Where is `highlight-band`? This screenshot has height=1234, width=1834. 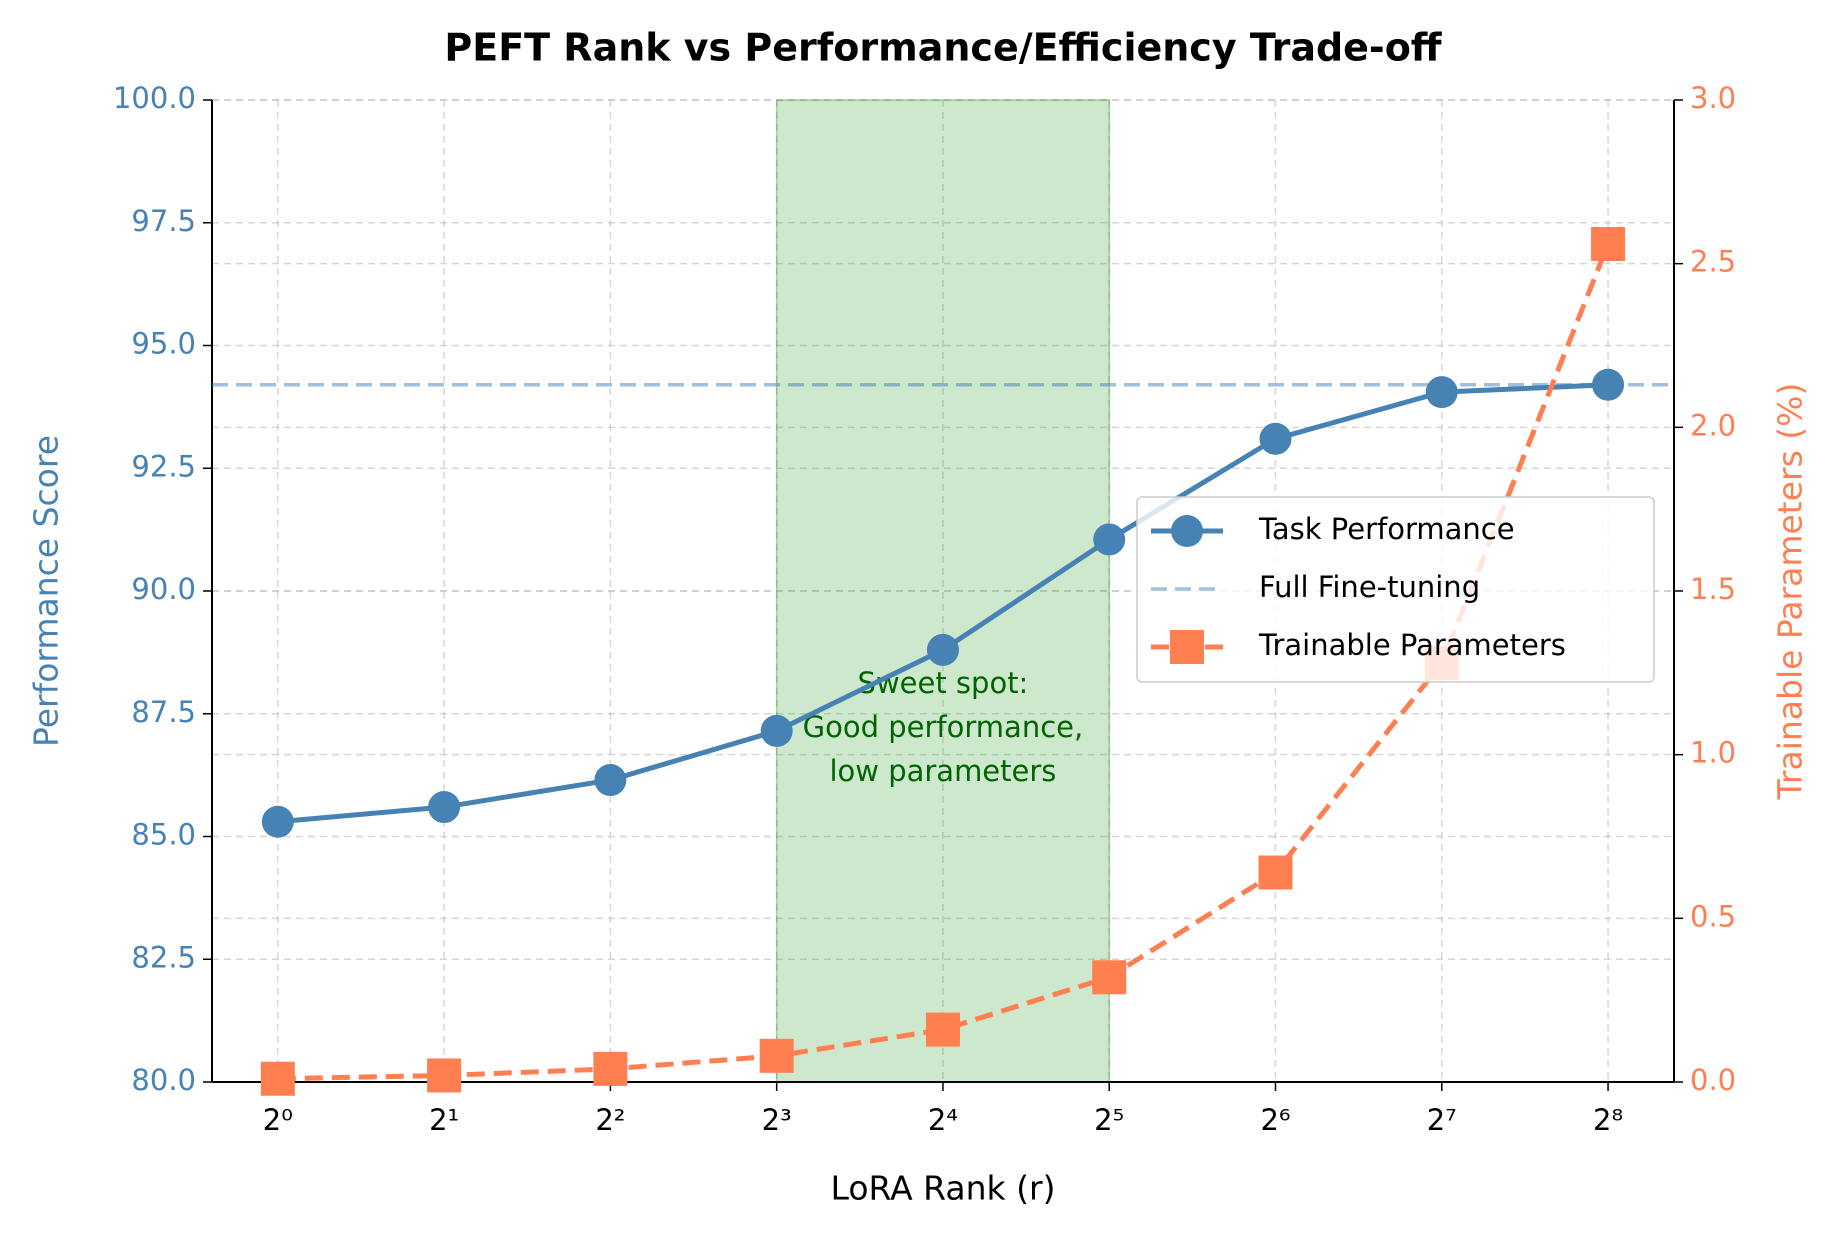 highlight-band is located at coordinates (942, 591).